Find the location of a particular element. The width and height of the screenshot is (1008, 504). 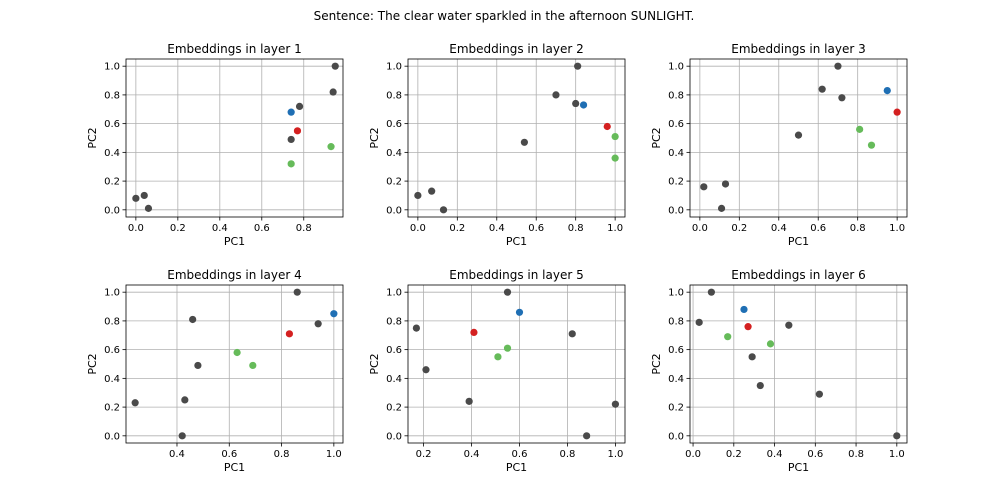

subplot-title: Embeddings in layer 5 is located at coordinates (516, 275).